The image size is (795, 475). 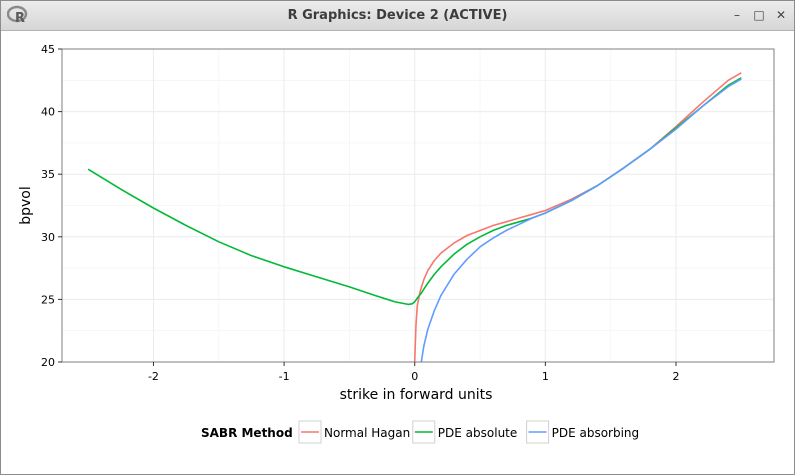 What do you see at coordinates (737, 15) in the screenshot?
I see `minimize-button: –` at bounding box center [737, 15].